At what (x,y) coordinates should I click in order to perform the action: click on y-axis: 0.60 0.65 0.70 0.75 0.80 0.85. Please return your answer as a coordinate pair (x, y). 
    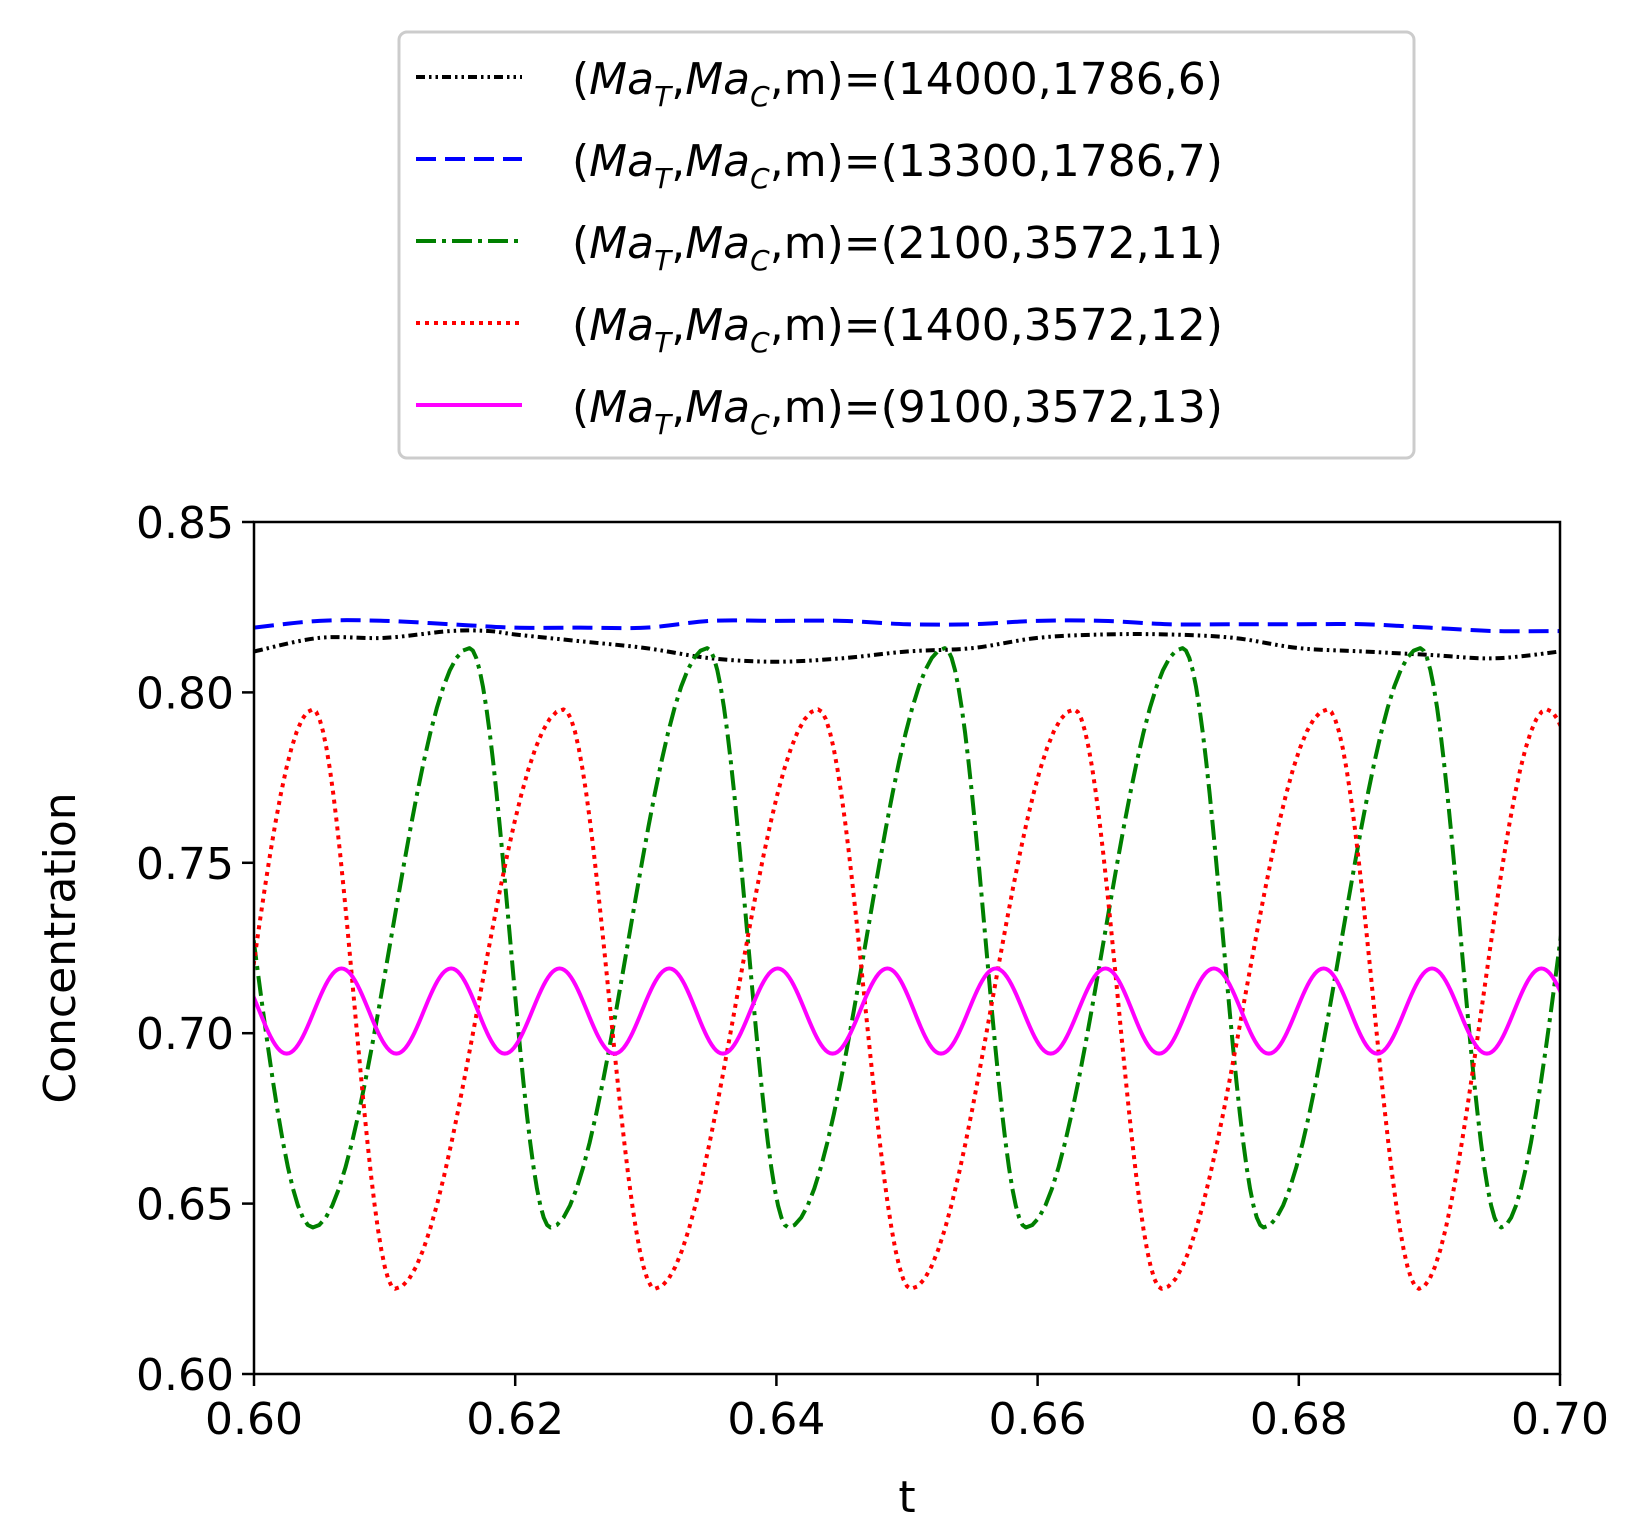
    Looking at the image, I should click on (195, 949).